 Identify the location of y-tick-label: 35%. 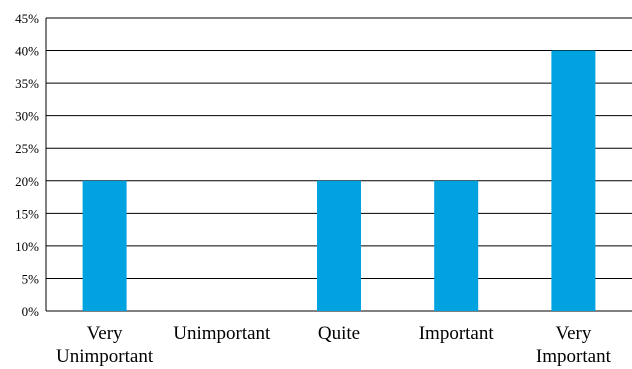
(27, 83).